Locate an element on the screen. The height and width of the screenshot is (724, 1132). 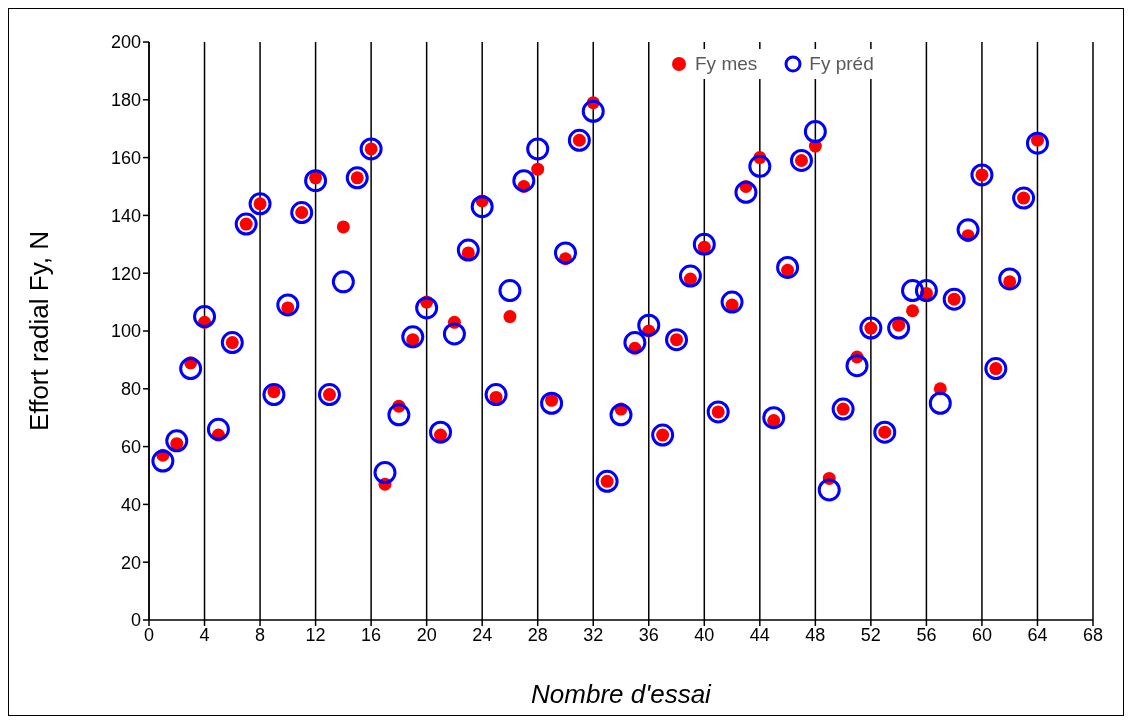
x-tick-label: 48 is located at coordinates (815, 634).